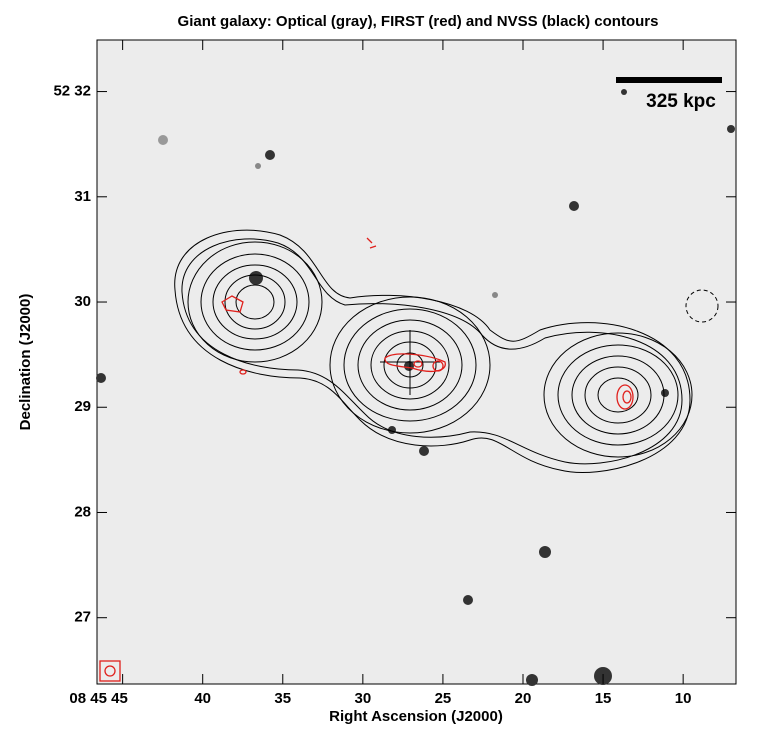 This screenshot has height=737, width=760. Describe the element at coordinates (416, 716) in the screenshot. I see `x-axis-label: Right Ascension (J2000)` at that location.